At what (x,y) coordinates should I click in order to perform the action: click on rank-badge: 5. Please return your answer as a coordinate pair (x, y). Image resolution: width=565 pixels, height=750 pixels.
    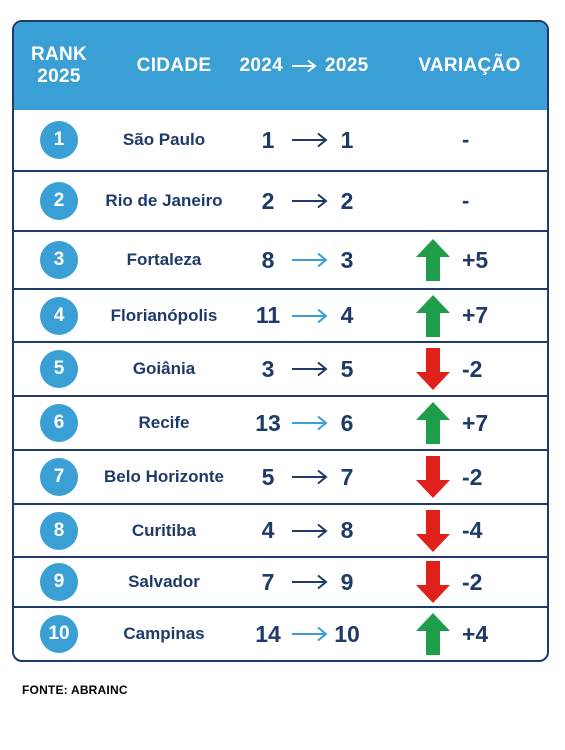
    Looking at the image, I should click on (59, 369).